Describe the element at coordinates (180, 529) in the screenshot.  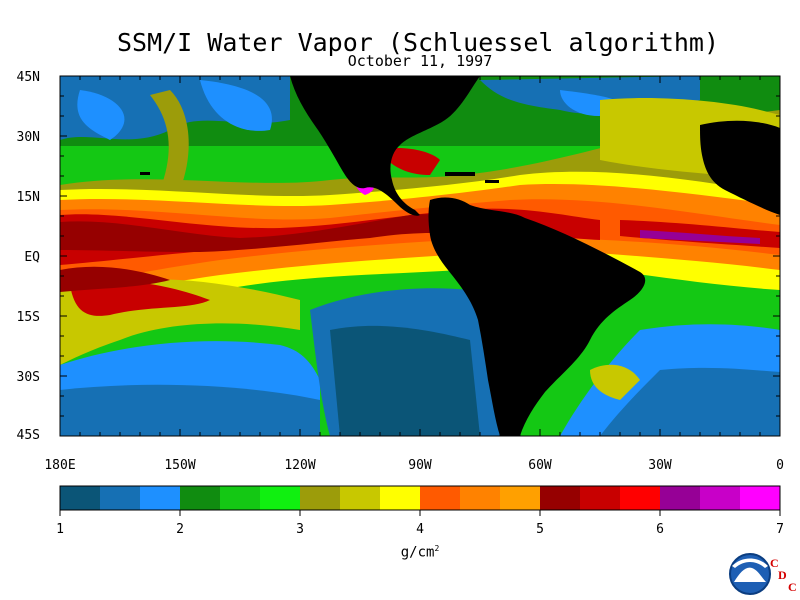
I see `colorbar-label: 2` at that location.